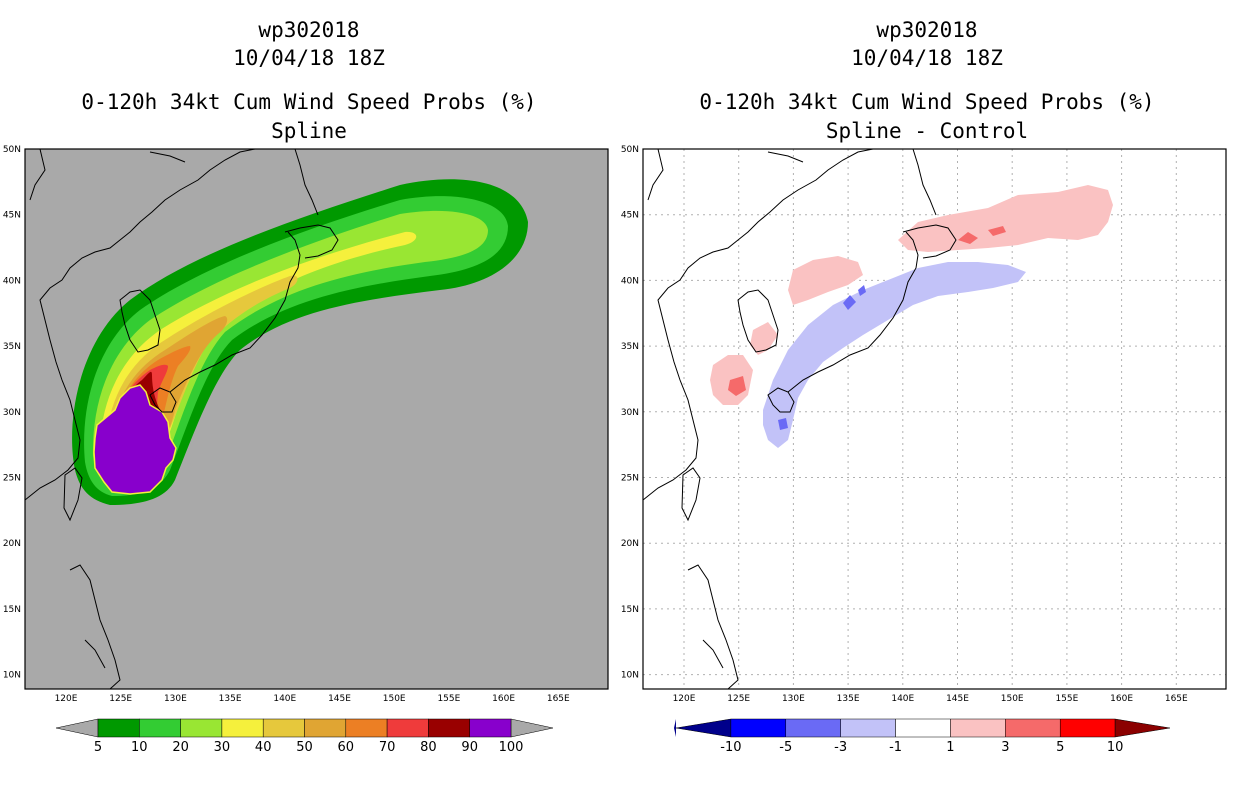  I want to click on right-storm-id: wp302018, so click(927, 30).